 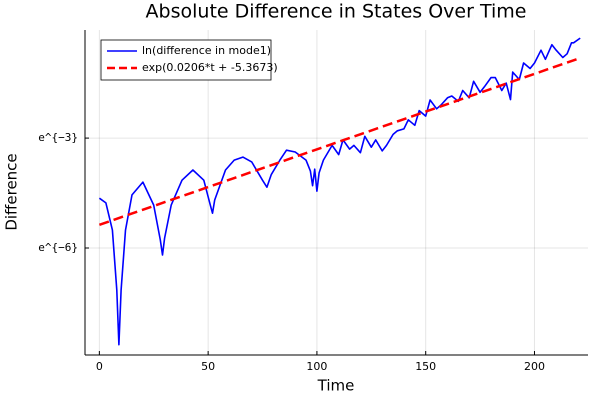 What do you see at coordinates (210, 67) in the screenshot?
I see `legend-label: exp(0.0206*t + -5.3673)` at bounding box center [210, 67].